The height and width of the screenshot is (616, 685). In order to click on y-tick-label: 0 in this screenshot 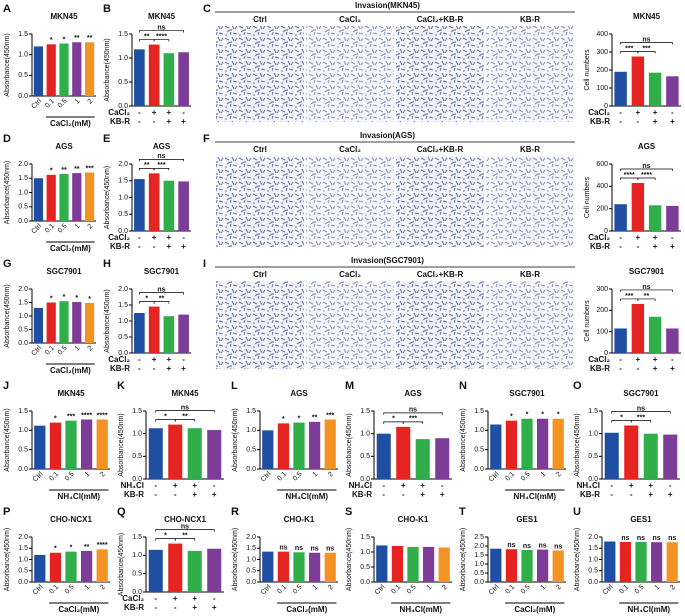, I will do `click(606, 231)`.